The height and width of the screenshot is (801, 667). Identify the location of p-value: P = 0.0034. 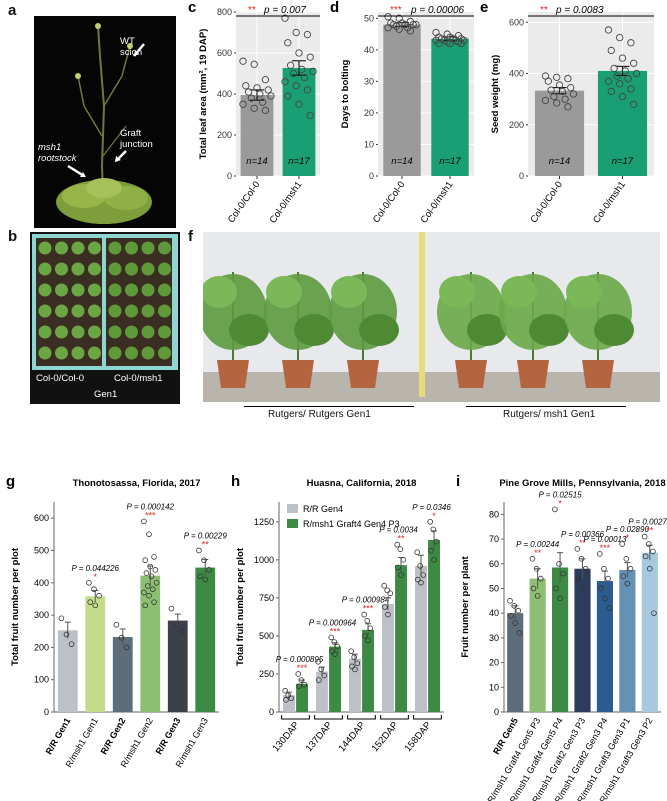
(398, 530).